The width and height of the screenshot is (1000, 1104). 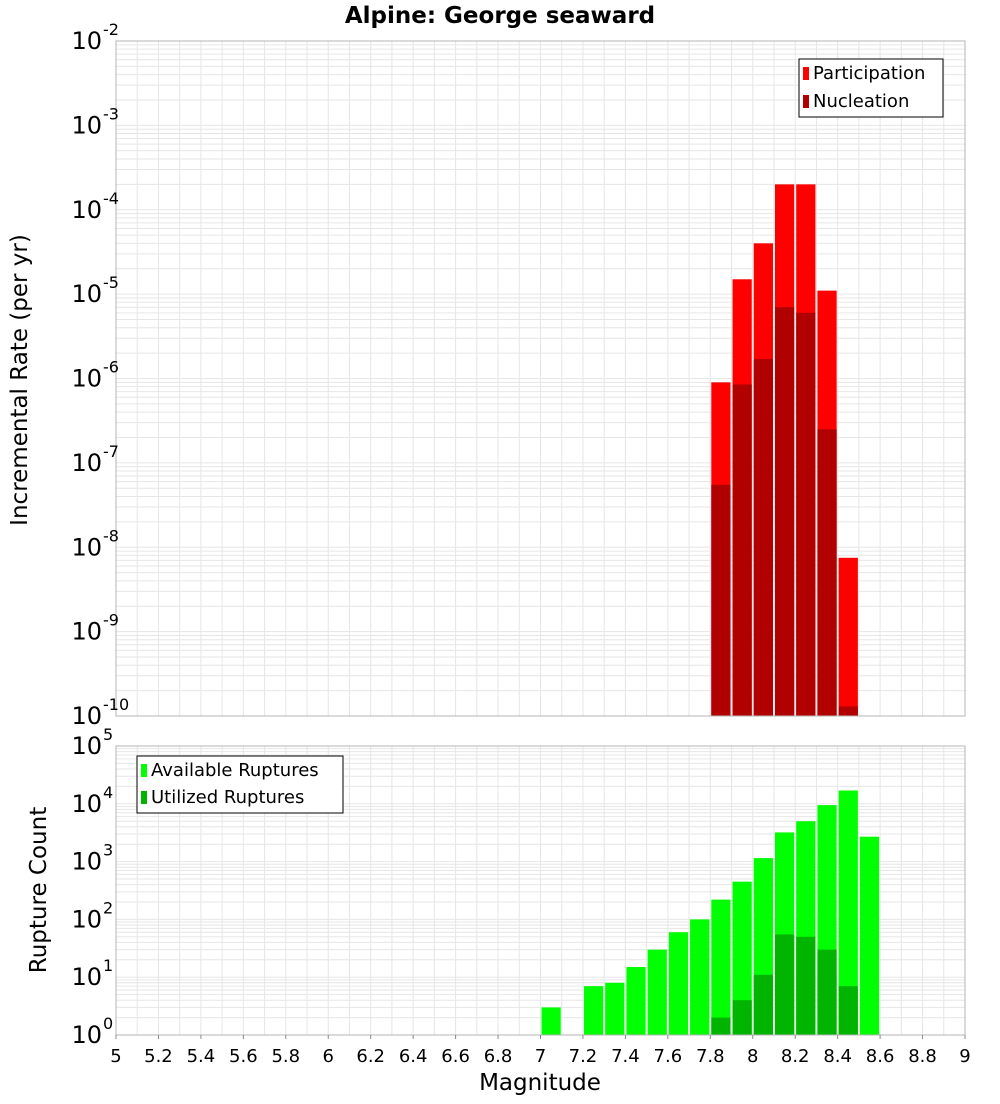 What do you see at coordinates (498, 1056) in the screenshot?
I see `x-tick-label: 6.8` at bounding box center [498, 1056].